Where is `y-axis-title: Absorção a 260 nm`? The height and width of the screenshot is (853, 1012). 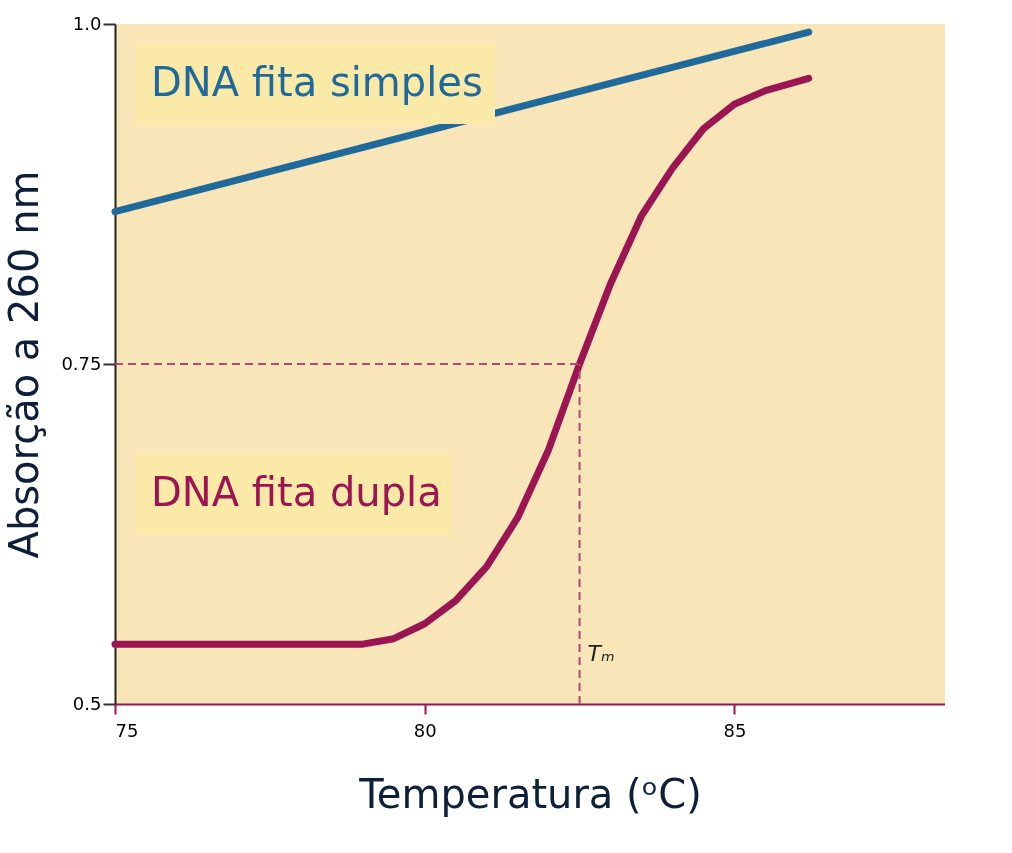 y-axis-title: Absorção a 260 nm is located at coordinates (24, 364).